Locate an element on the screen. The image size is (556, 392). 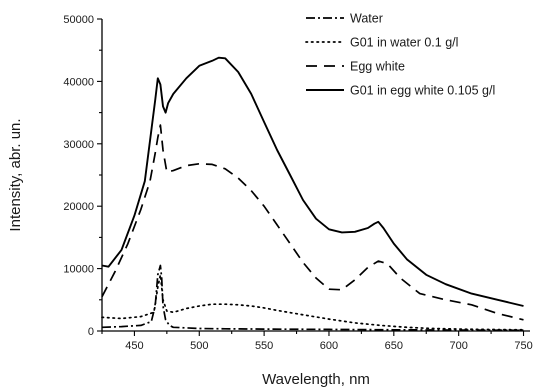
y-tick-label: 20000 is located at coordinates (78, 207).